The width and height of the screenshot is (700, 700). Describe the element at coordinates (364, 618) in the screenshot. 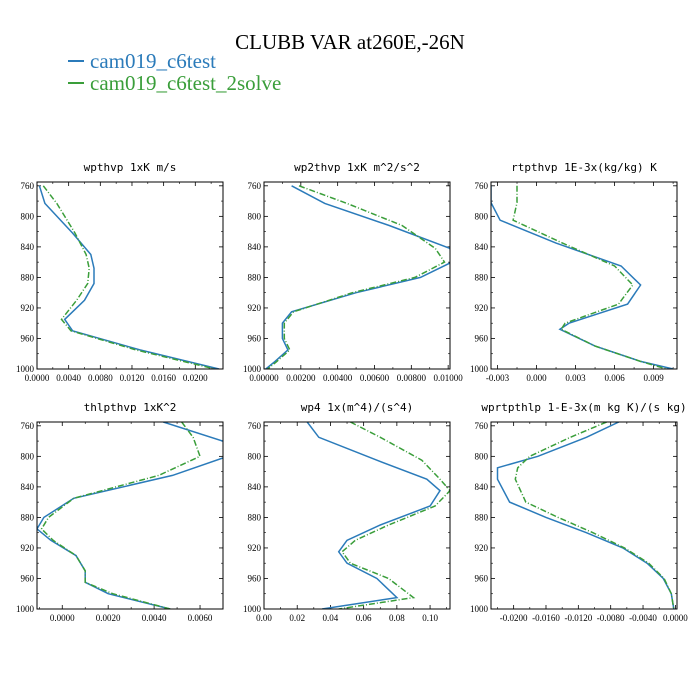

I see `x-tick-label: 0.06` at that location.